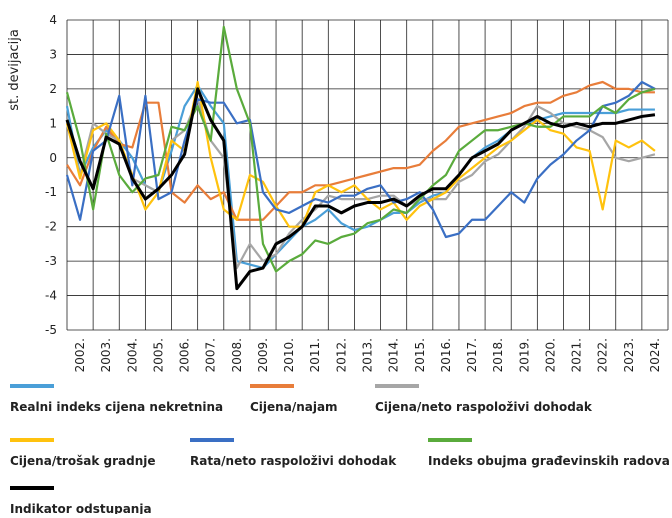  Describe the element at coordinates (51, 227) in the screenshot. I see `y-tick-label: -2` at that location.